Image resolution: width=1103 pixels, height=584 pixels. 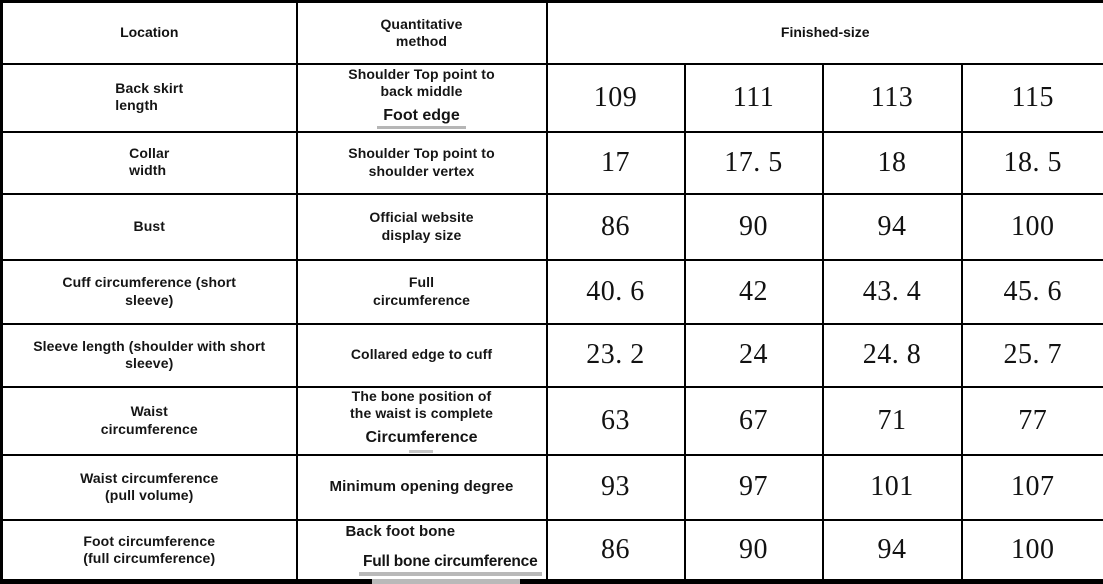 I want to click on size-value-cell: 24. 8, so click(x=892, y=355).